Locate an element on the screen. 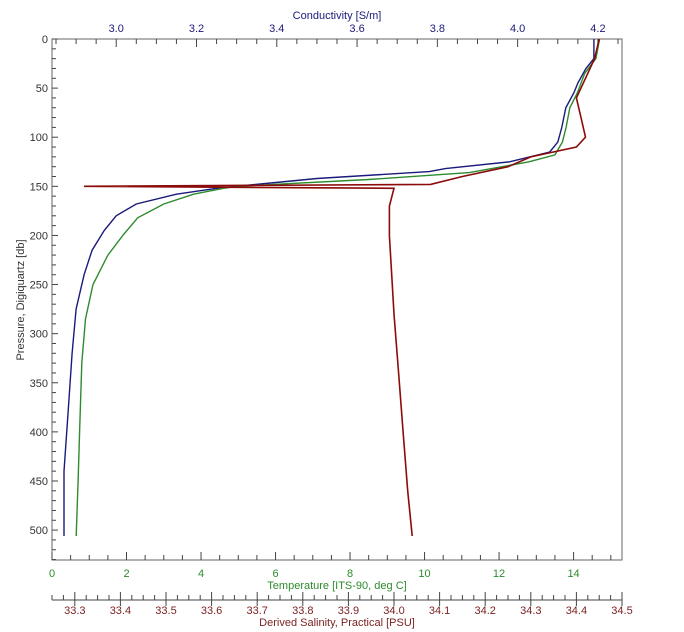 The image size is (684, 632). pressure-tick-label: 450 is located at coordinates (39, 482).